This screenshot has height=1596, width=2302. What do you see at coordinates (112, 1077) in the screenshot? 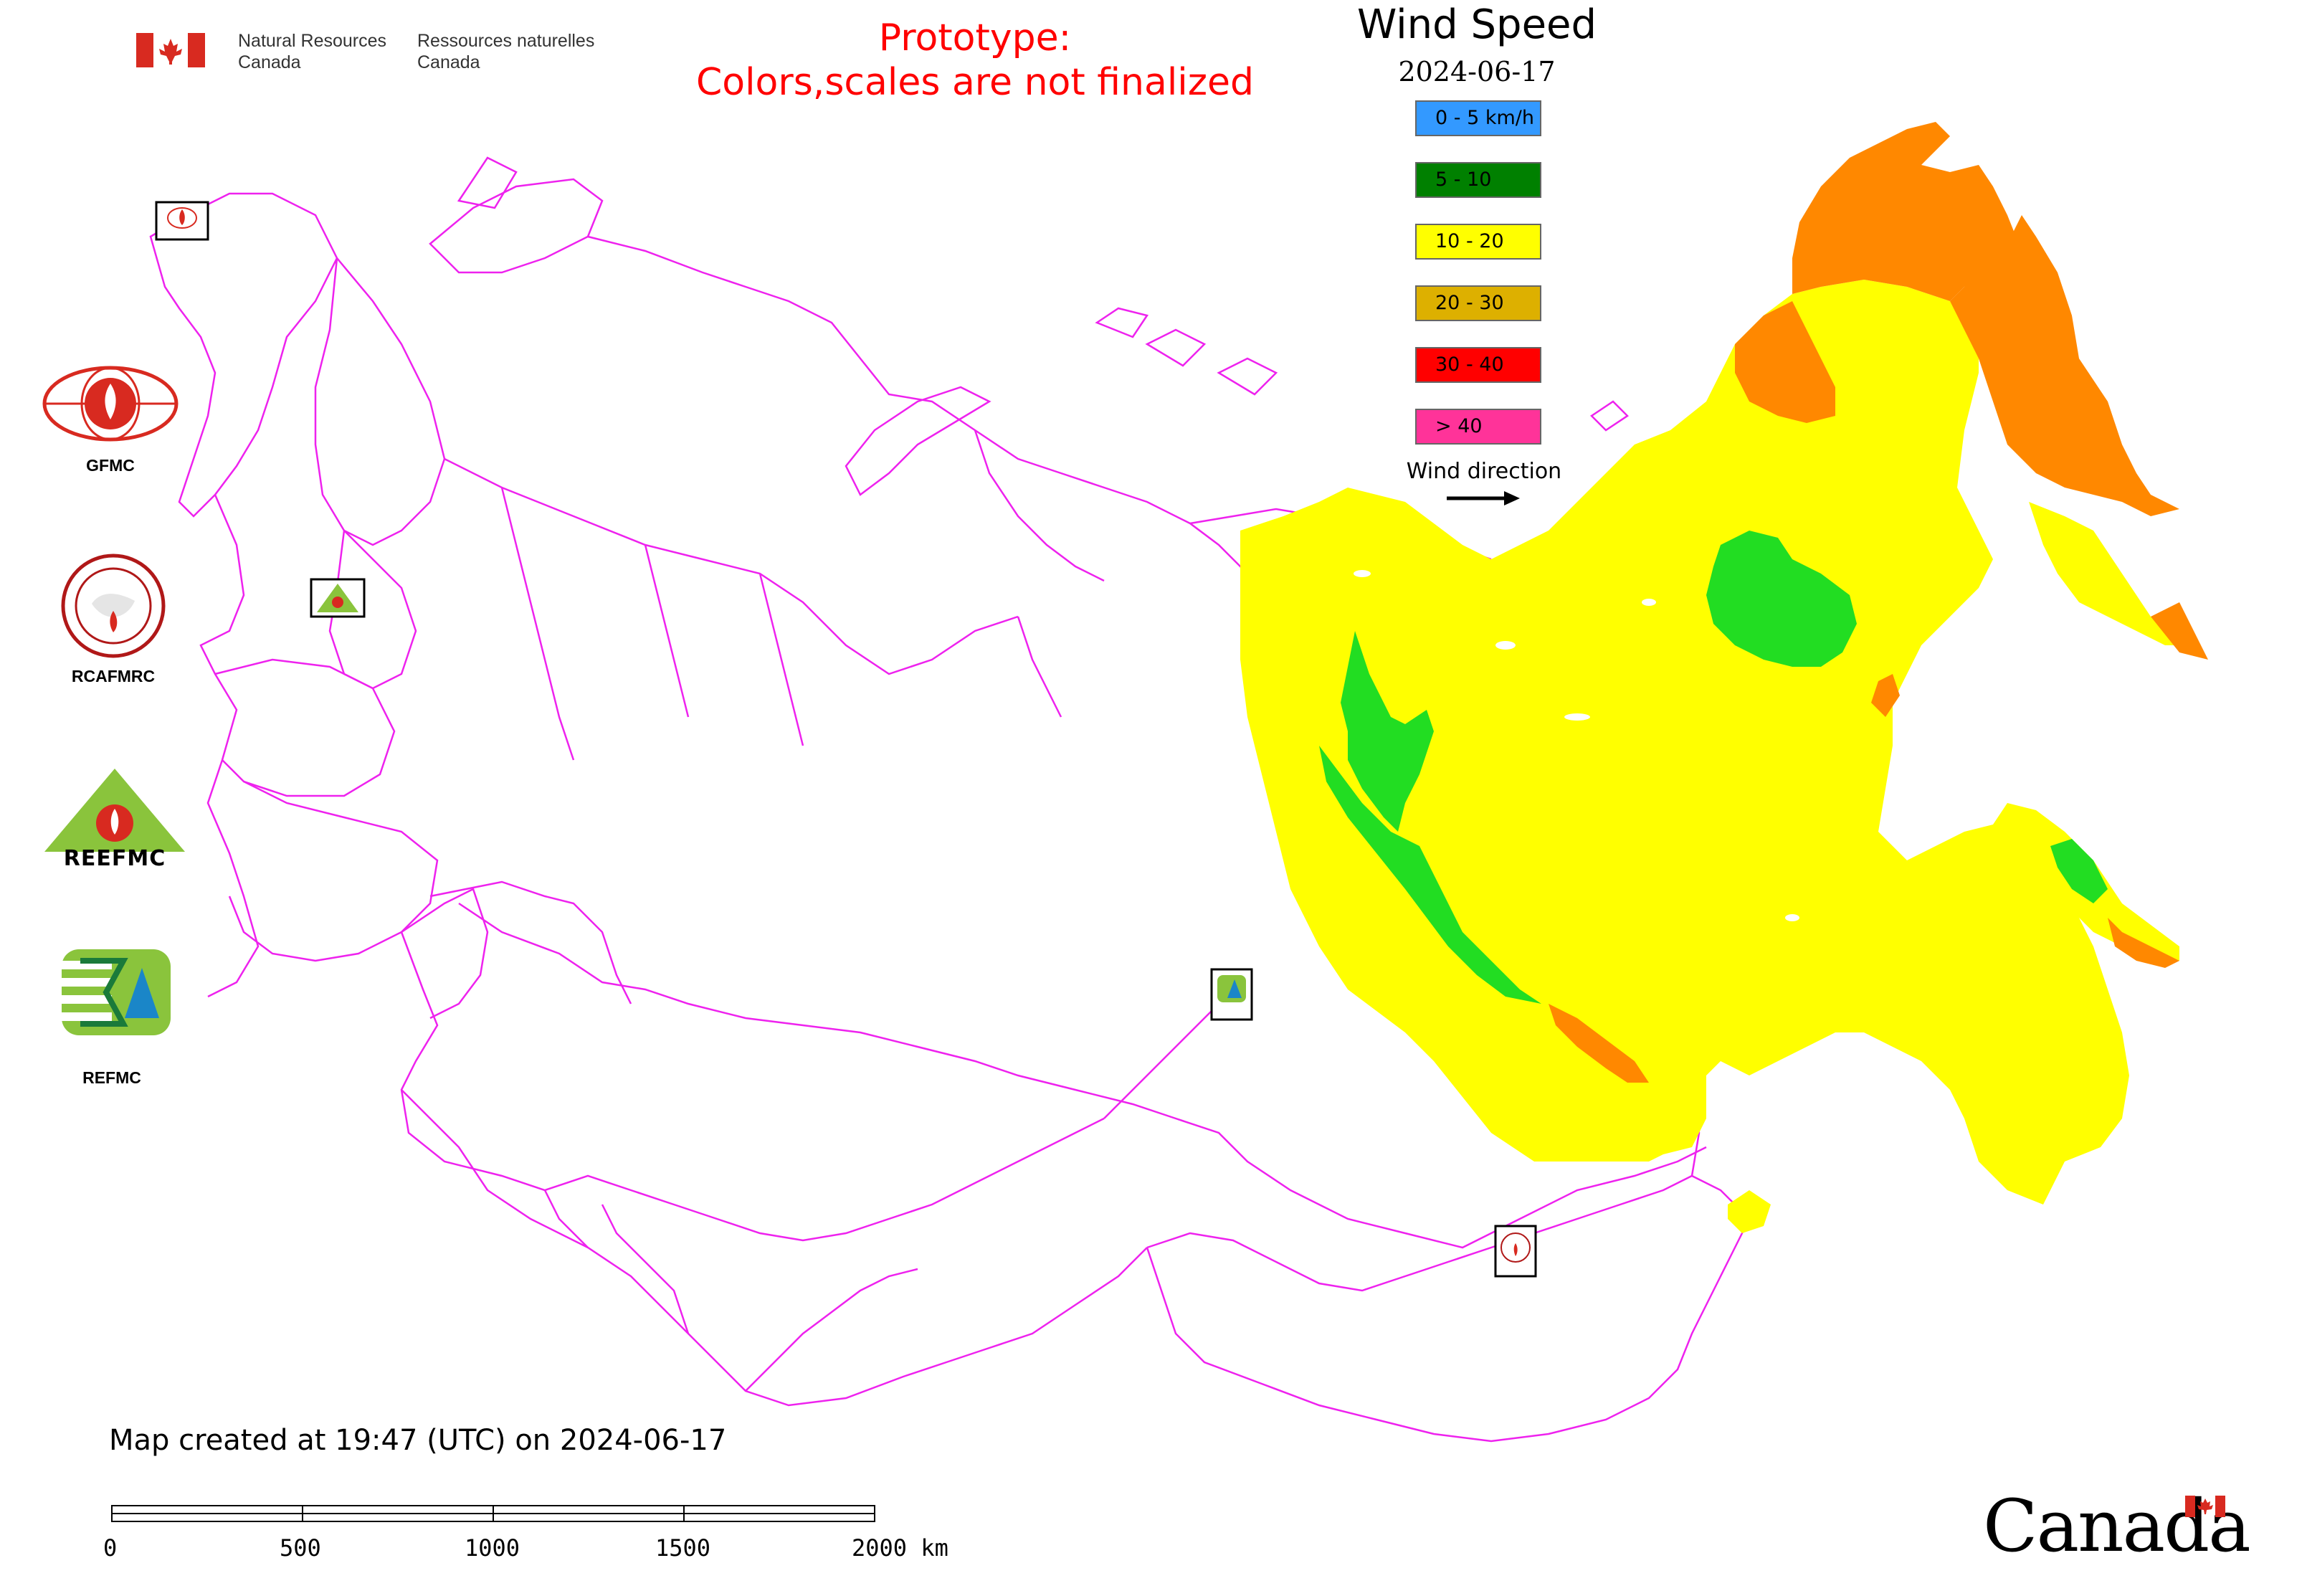
I see `refmc-label: REFMC` at bounding box center [112, 1077].